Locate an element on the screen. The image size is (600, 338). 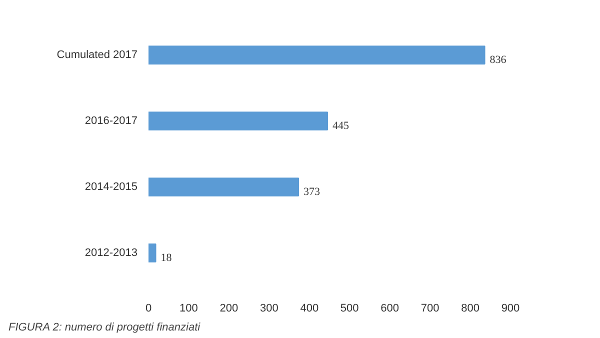
text: FIGURA 2: numero di progetti finanziati is located at coordinates (104, 328).